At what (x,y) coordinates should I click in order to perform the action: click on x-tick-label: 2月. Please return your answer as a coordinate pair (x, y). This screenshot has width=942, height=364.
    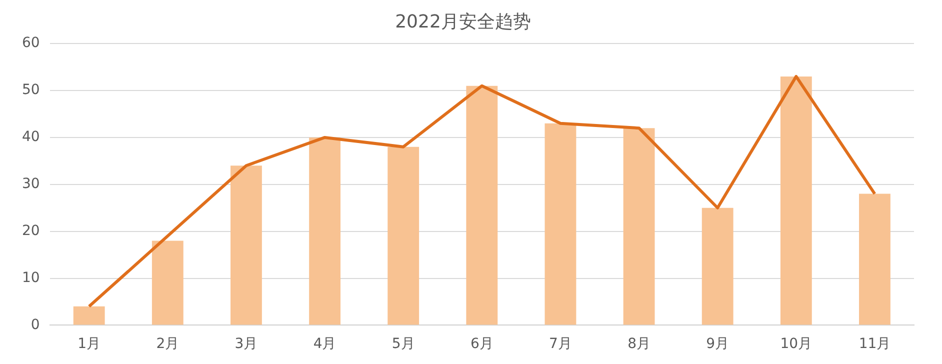
    Looking at the image, I should click on (168, 344).